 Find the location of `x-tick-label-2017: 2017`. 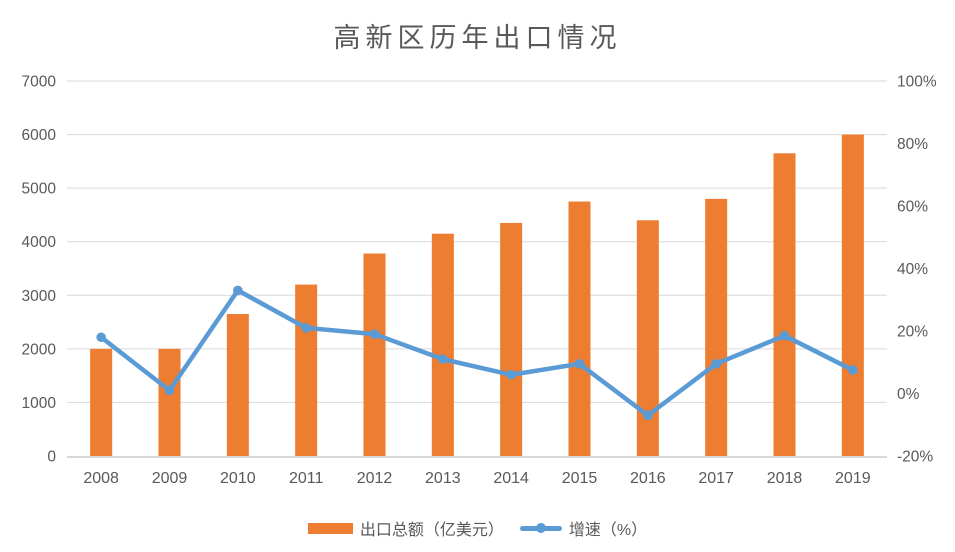

x-tick-label-2017: 2017 is located at coordinates (716, 478).